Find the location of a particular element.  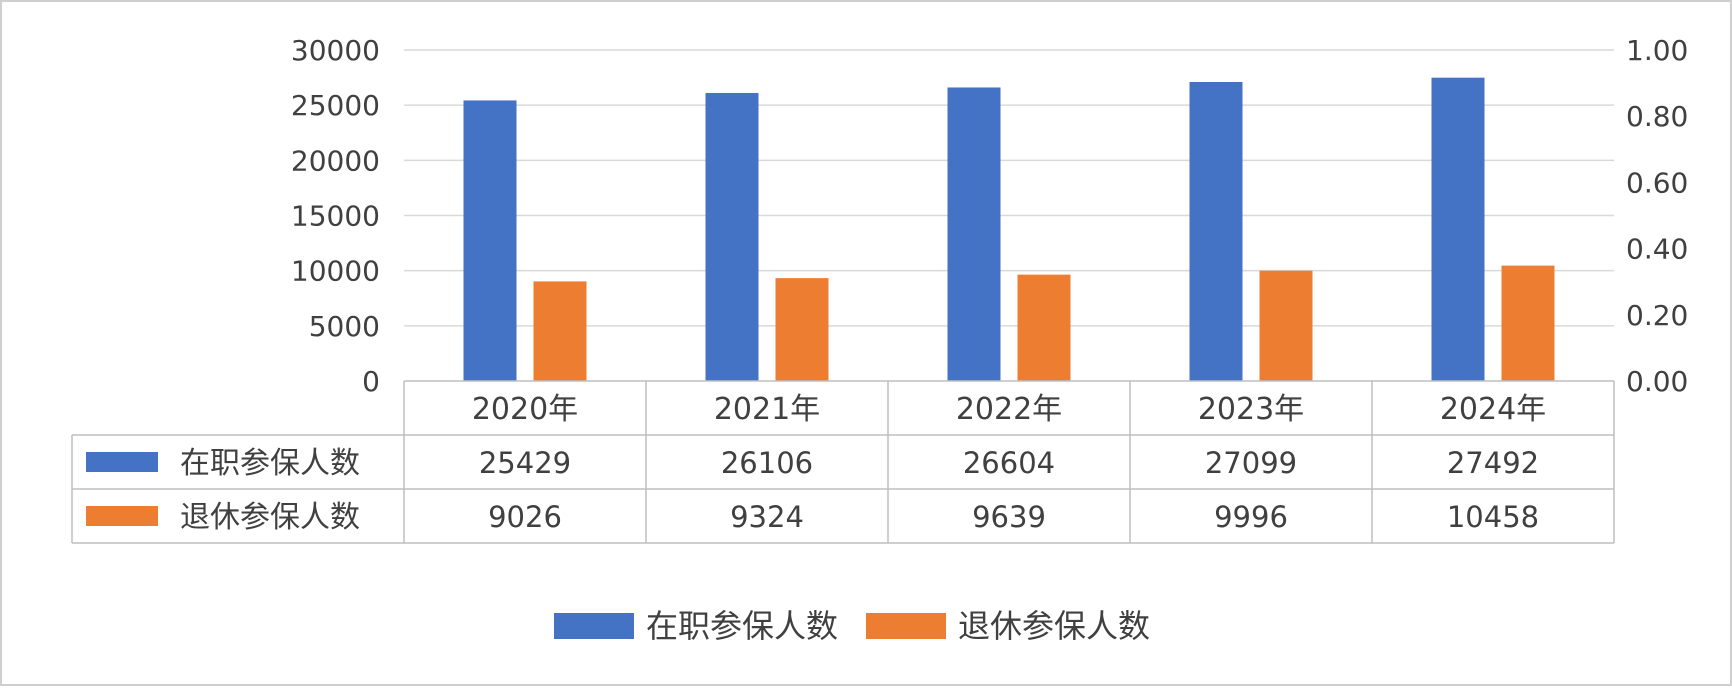

data-label: 27099 is located at coordinates (1251, 463).